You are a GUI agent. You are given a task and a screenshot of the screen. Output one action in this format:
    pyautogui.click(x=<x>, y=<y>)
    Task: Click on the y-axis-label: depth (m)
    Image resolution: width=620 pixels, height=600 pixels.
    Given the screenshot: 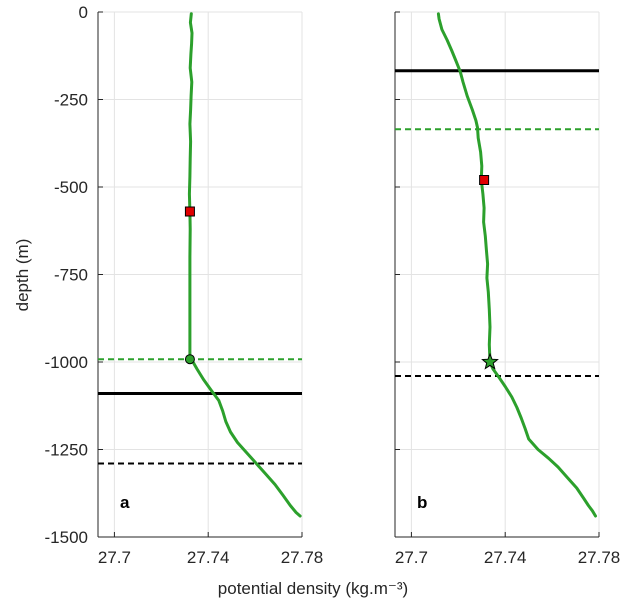 What is the action you would take?
    pyautogui.click(x=22, y=275)
    